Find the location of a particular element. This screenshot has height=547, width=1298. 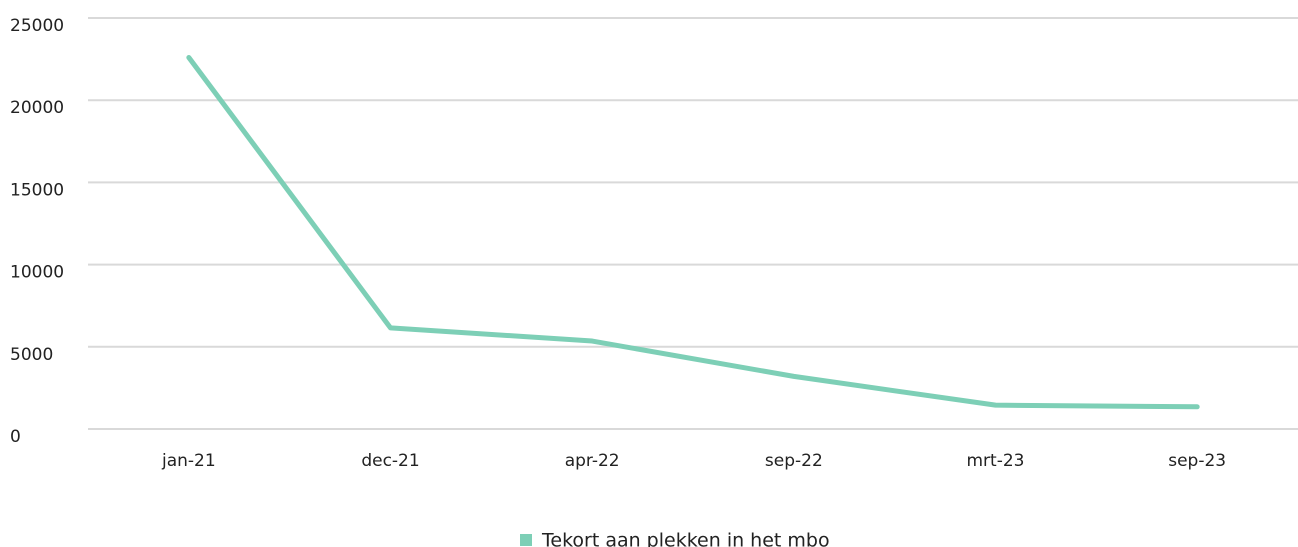

x-tick-label: sep-22 is located at coordinates (794, 461).